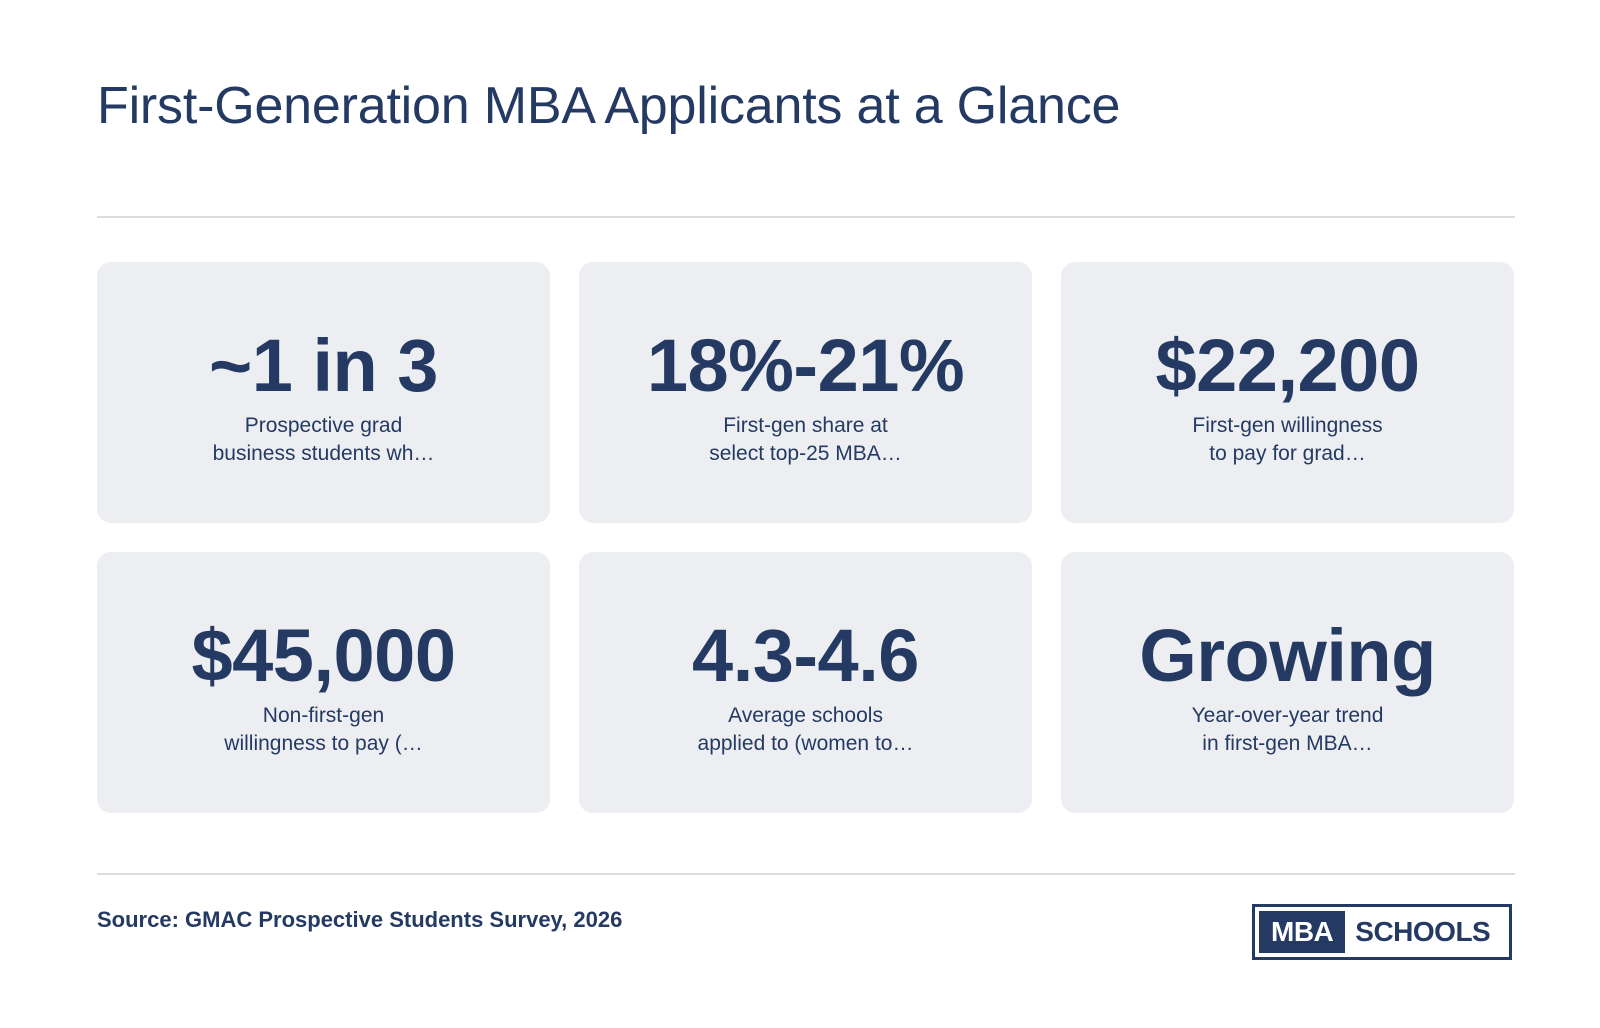 This screenshot has width=1600, height=1028. Describe the element at coordinates (806, 217) in the screenshot. I see `top-divider` at that location.